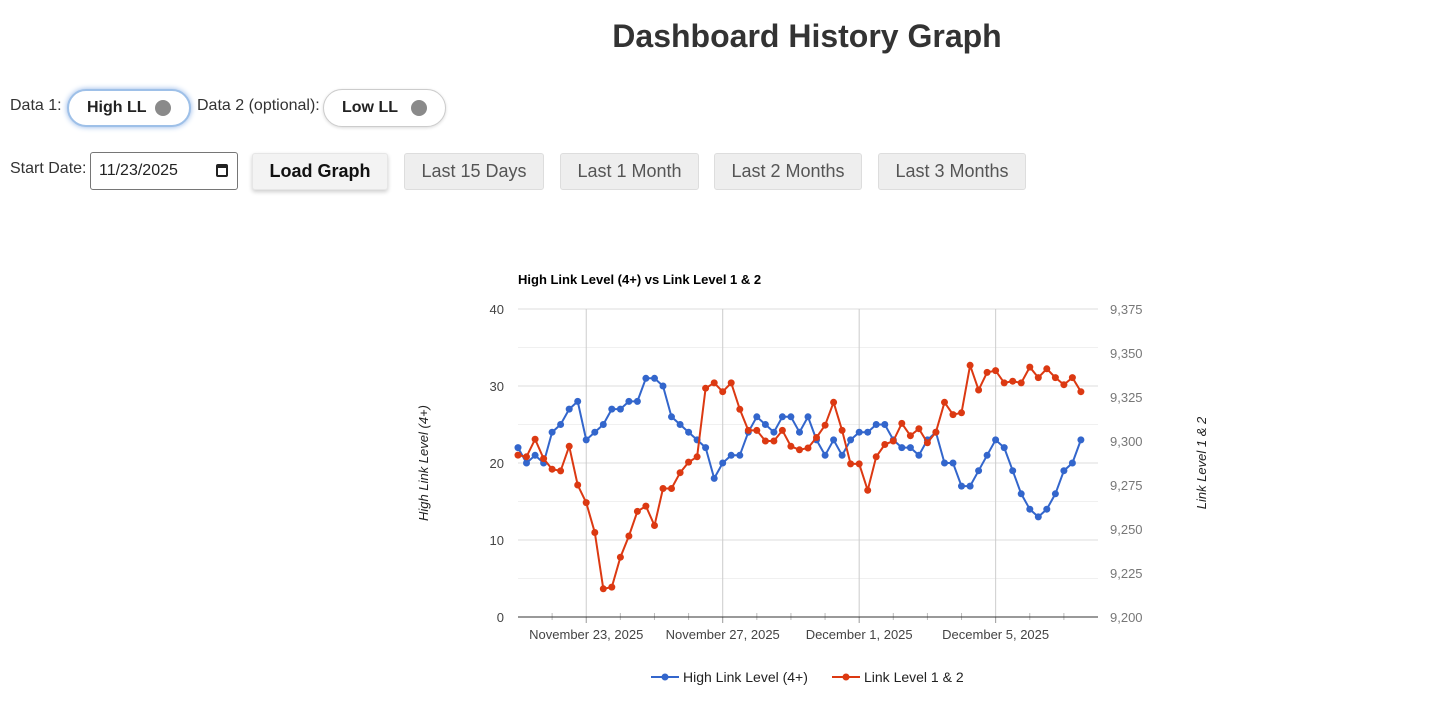 The height and width of the screenshot is (728, 1433). Describe the element at coordinates (117, 107) in the screenshot. I see `data1-selected-value: High LL` at that location.